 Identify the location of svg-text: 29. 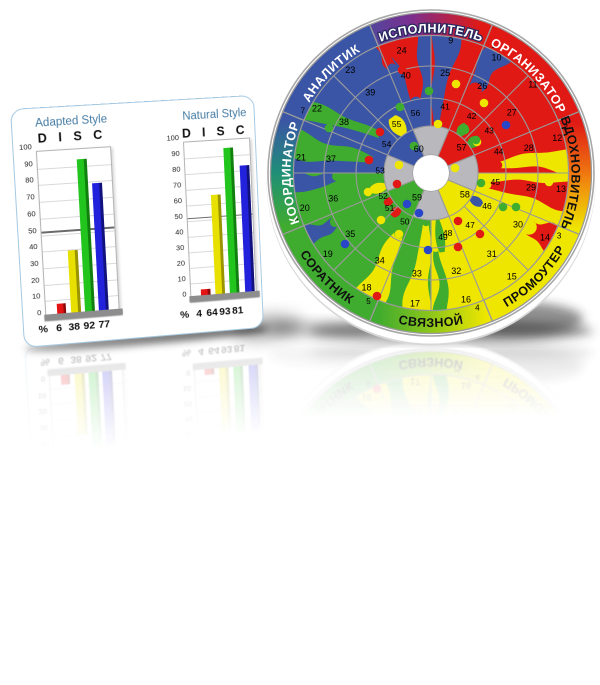
(531, 498).